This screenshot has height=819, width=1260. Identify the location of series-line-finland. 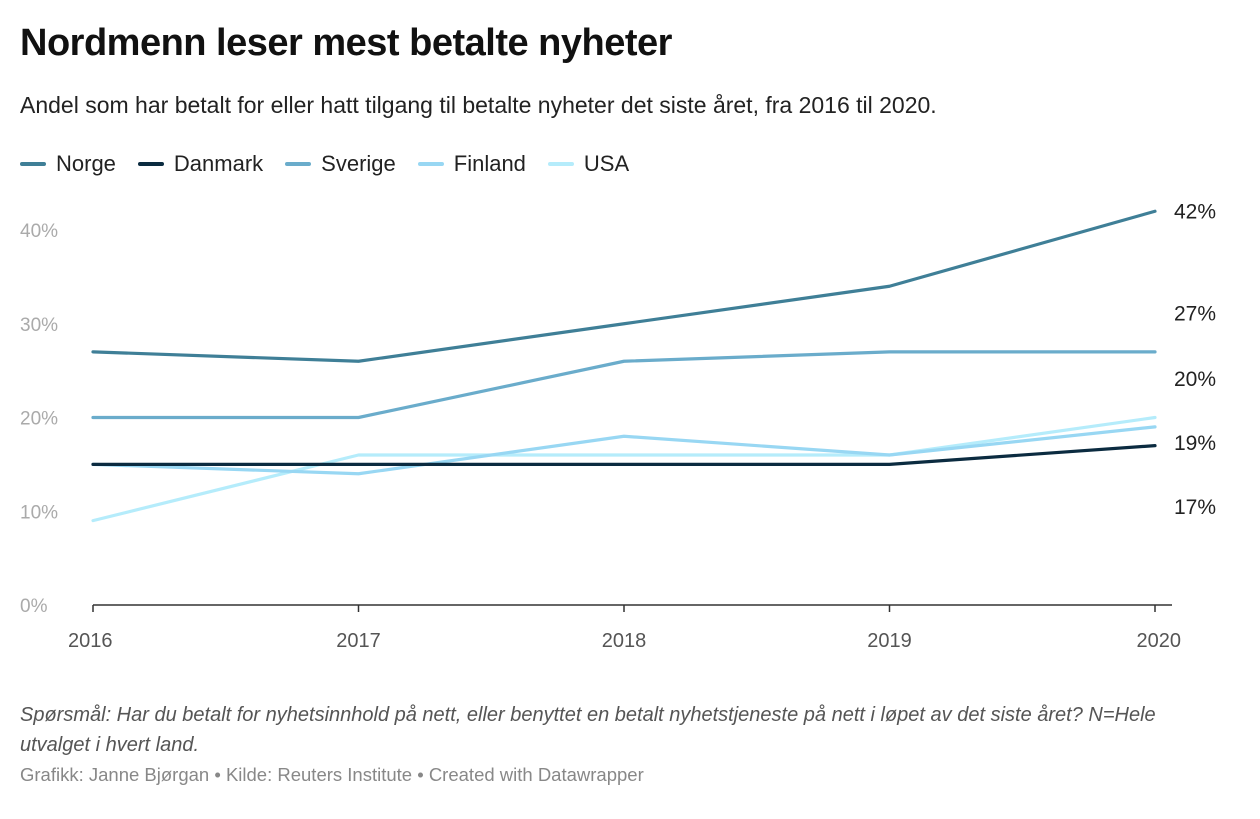
(624, 450).